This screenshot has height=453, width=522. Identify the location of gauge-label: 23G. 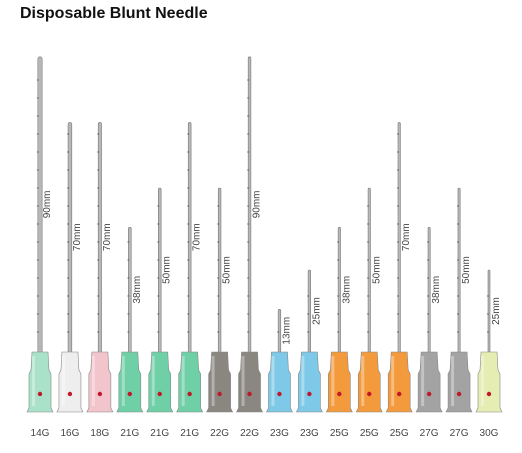
(309, 433).